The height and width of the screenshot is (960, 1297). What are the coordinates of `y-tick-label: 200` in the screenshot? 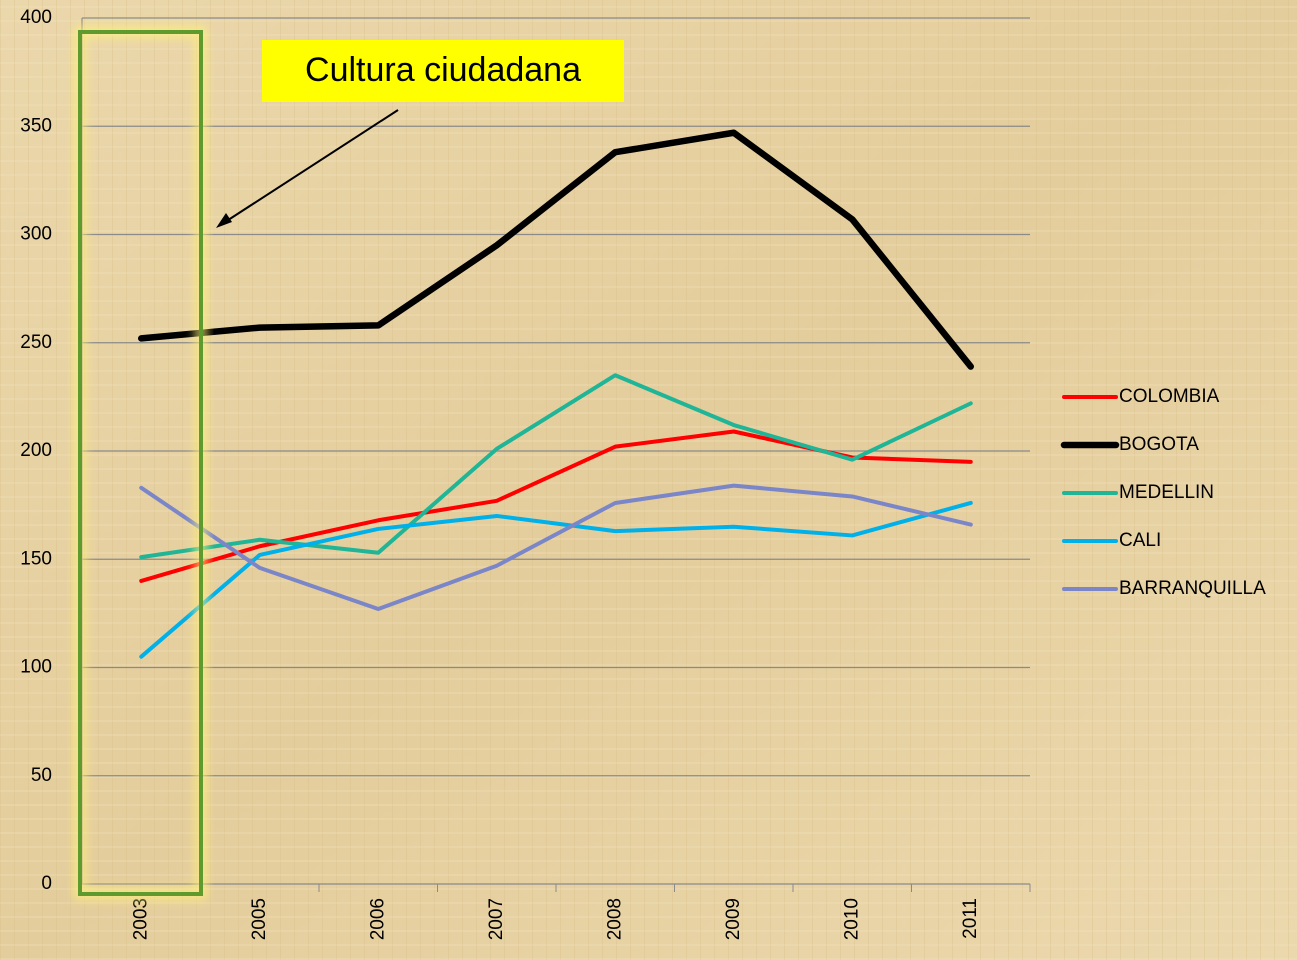 It's located at (36, 450).